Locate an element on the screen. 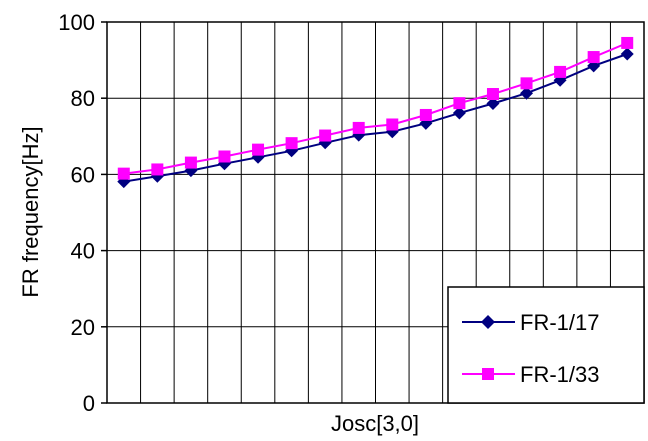 The height and width of the screenshot is (441, 648). x-axis-label: Josc[3,0] is located at coordinates (375, 423).